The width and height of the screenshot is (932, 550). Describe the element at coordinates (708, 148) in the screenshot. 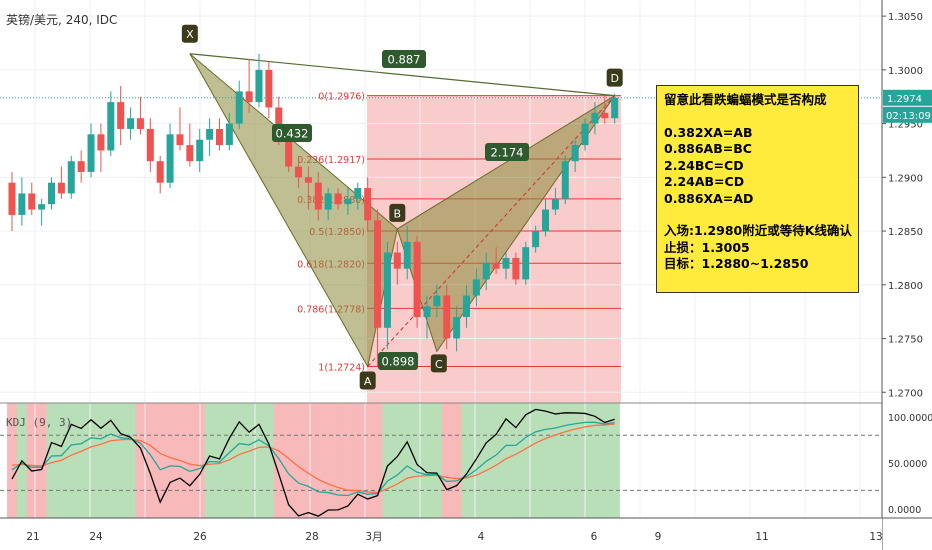

I see `note-rule: 0.886AB=BC` at that location.